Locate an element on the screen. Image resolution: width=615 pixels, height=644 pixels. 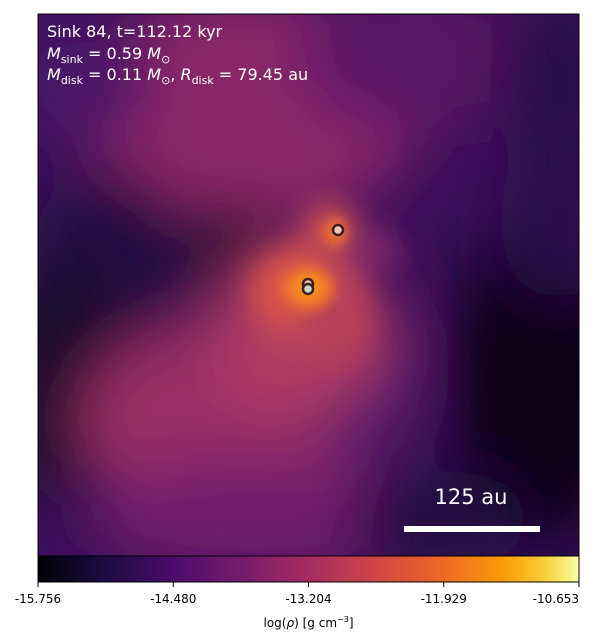
colorbar-tick-label: -15.756 is located at coordinates (38, 599).